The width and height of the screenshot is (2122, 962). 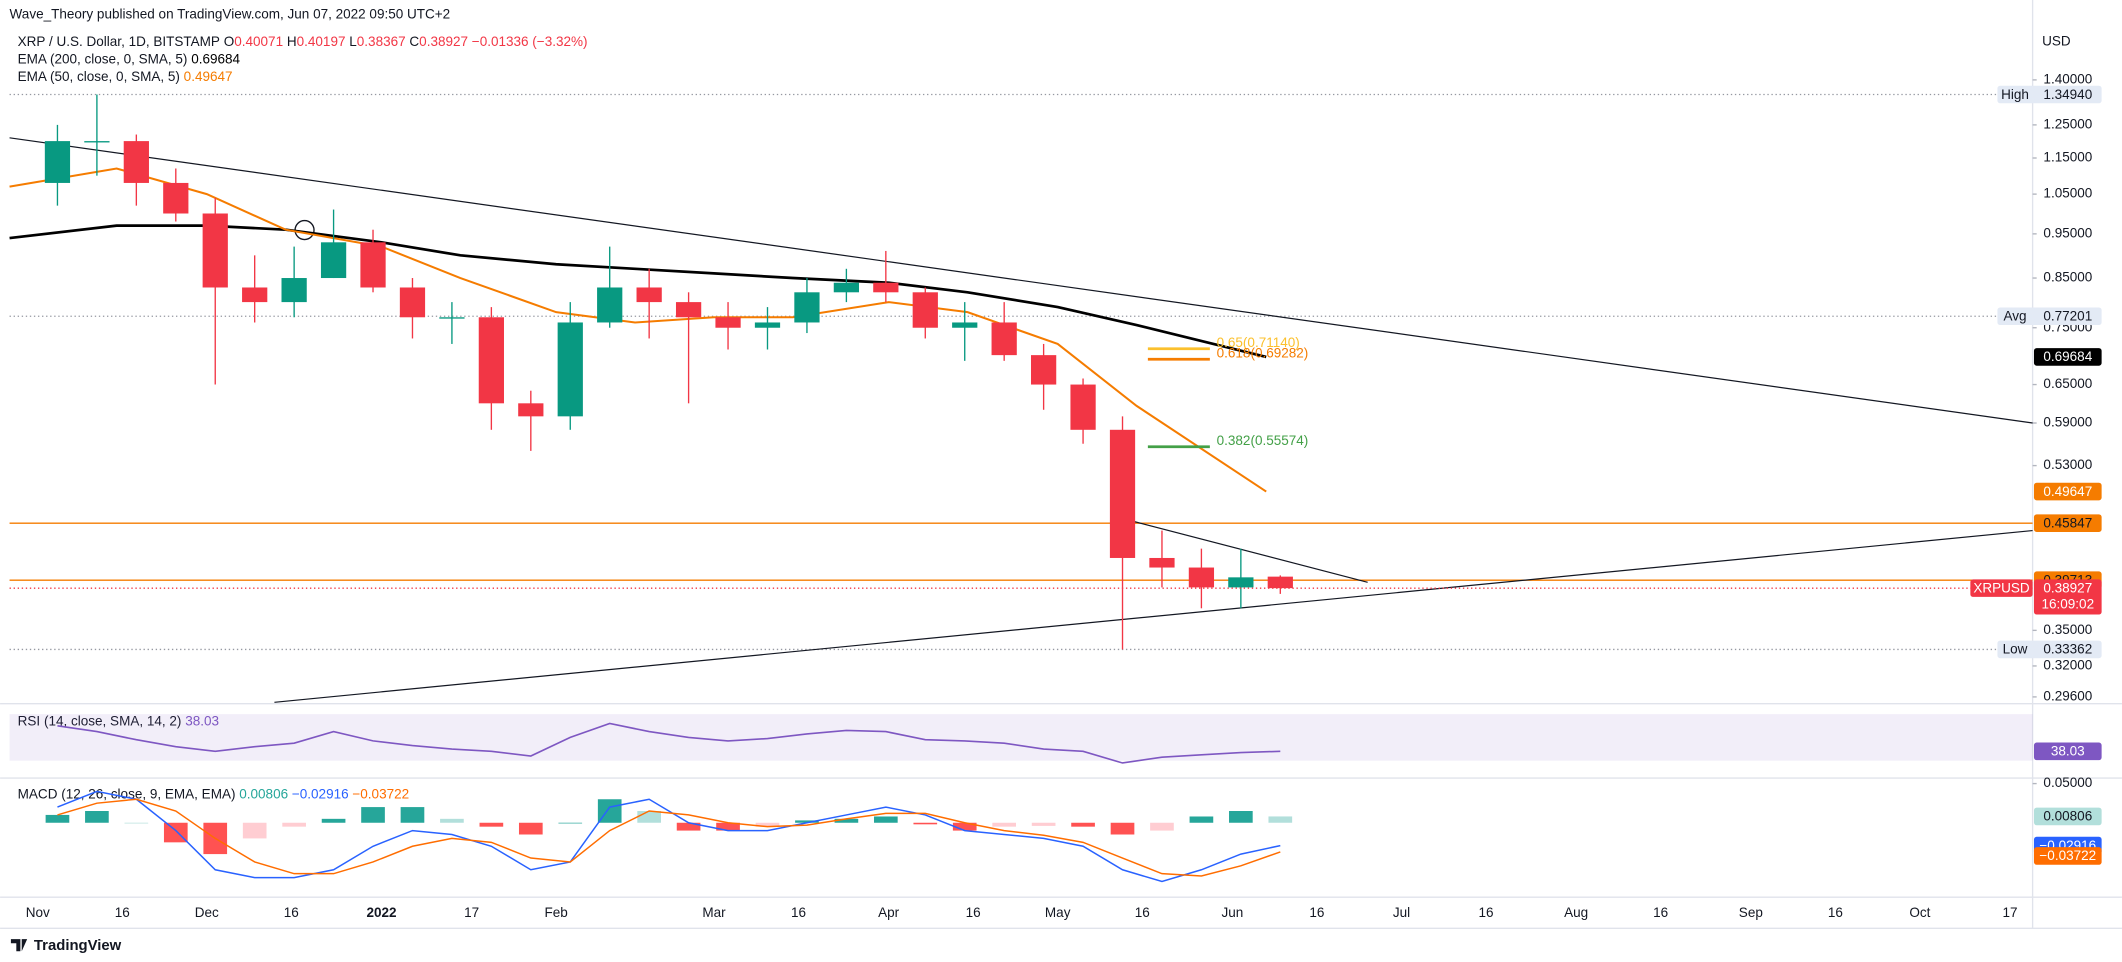 What do you see at coordinates (889, 912) in the screenshot?
I see `x-tick-label: Apr` at bounding box center [889, 912].